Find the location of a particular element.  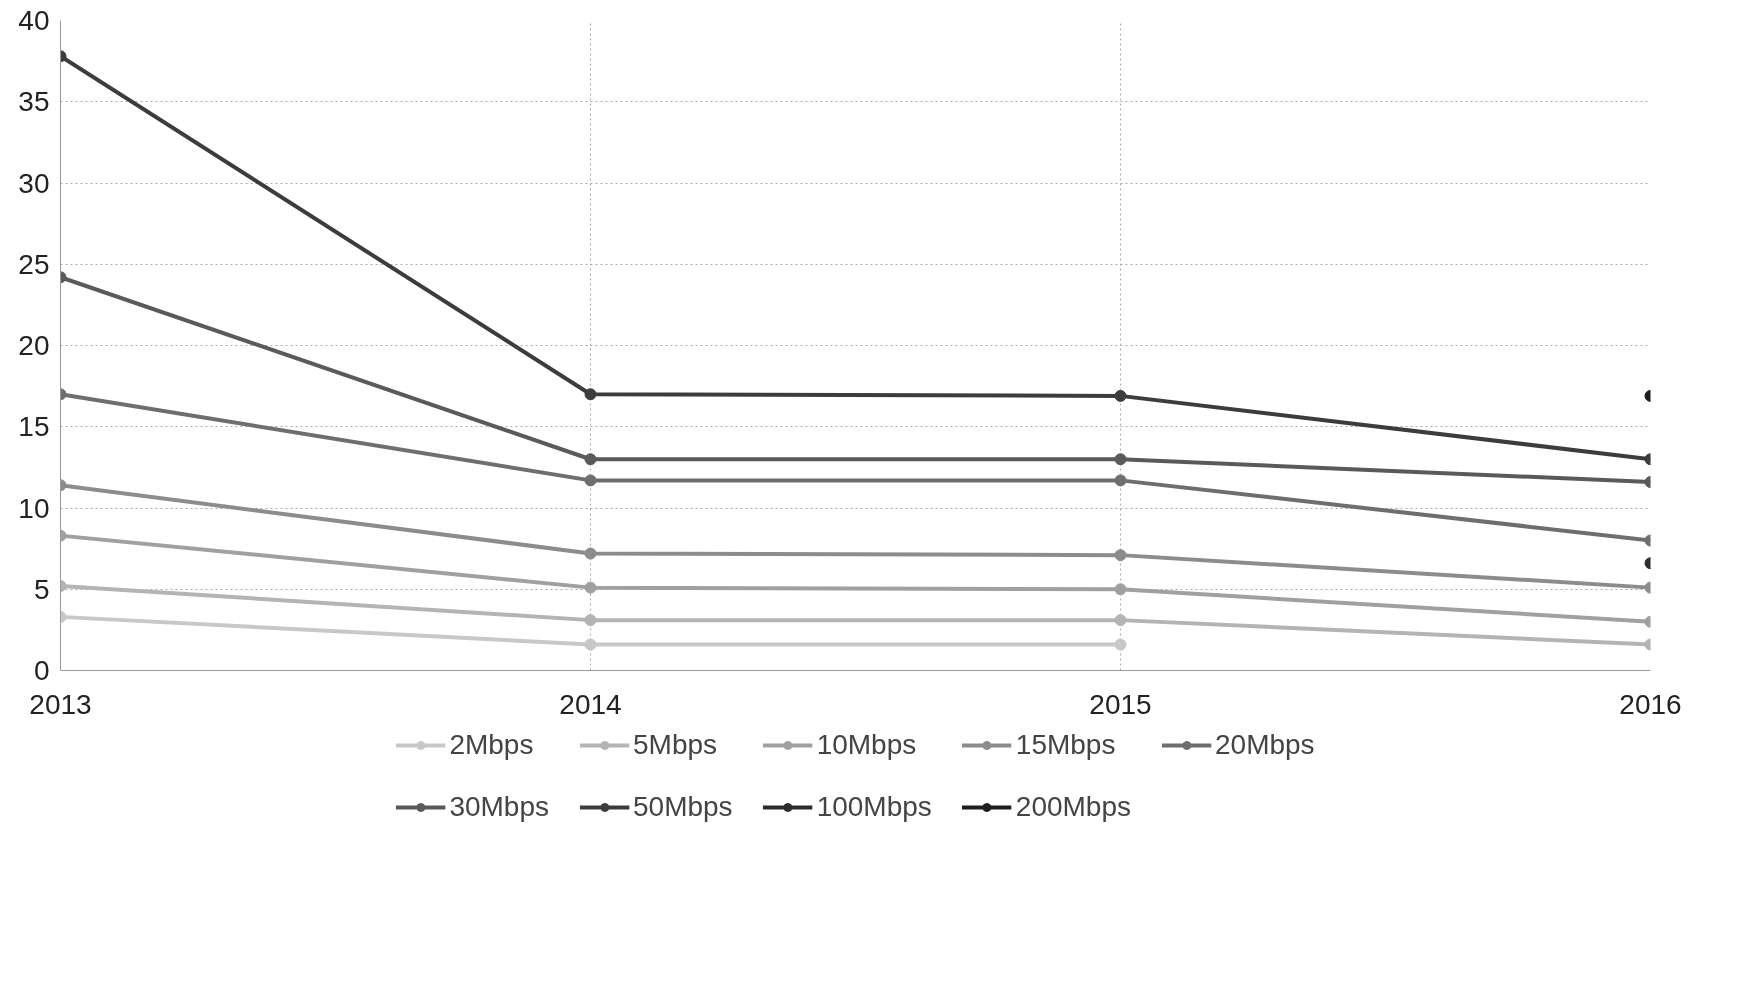

legend-label: 5Mbps is located at coordinates (675, 745).